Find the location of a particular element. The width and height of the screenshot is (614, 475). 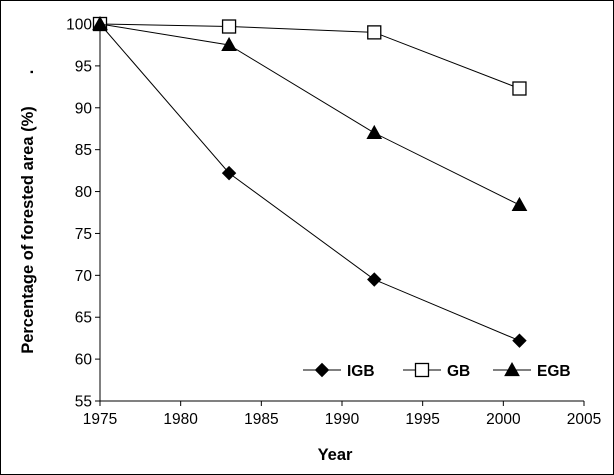

legend-item-igb: IGB is located at coordinates (339, 371).